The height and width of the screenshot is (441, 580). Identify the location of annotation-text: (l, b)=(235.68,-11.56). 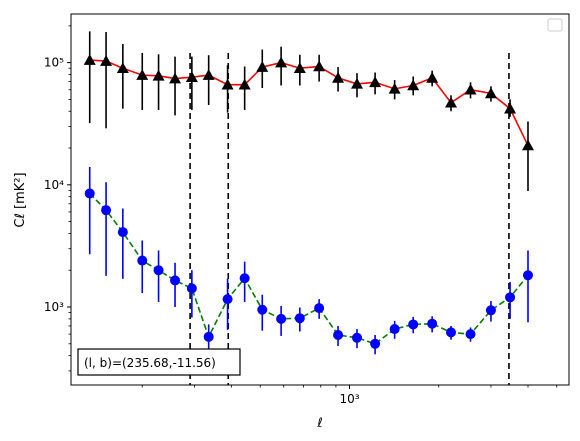
(150, 363).